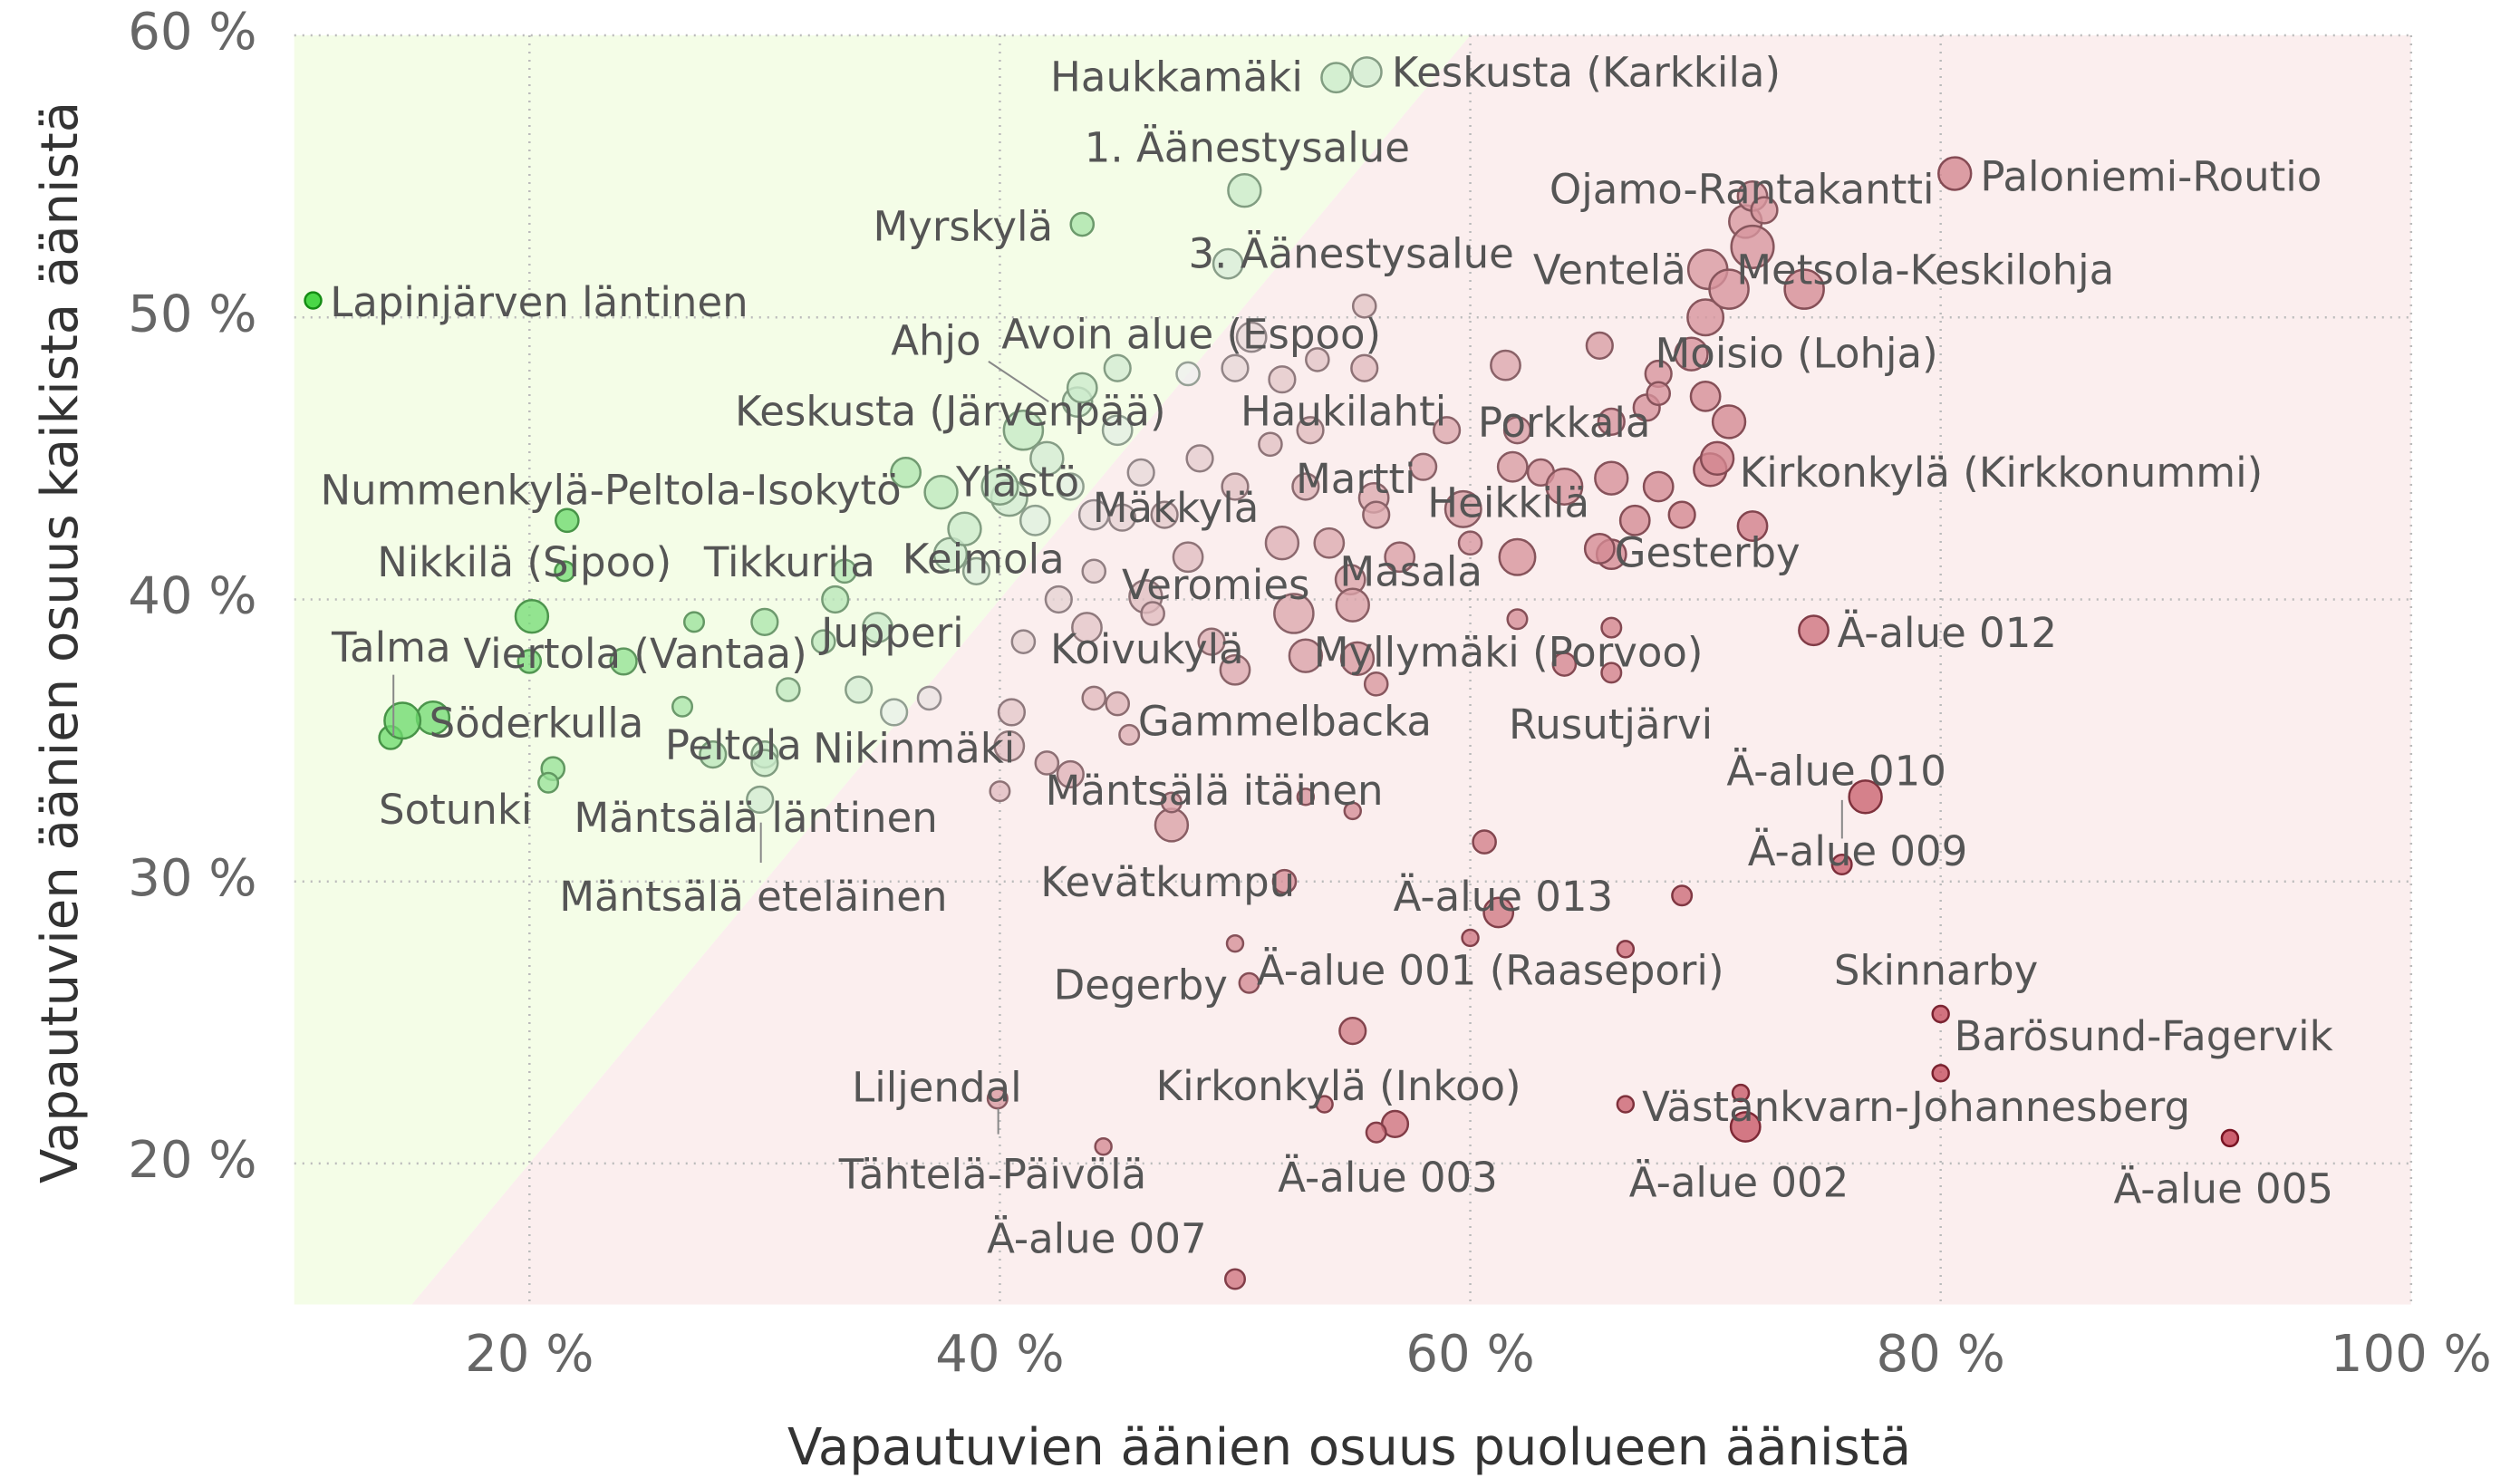  Describe the element at coordinates (1508, 502) in the screenshot. I see `point-label: Heikkilä` at that location.